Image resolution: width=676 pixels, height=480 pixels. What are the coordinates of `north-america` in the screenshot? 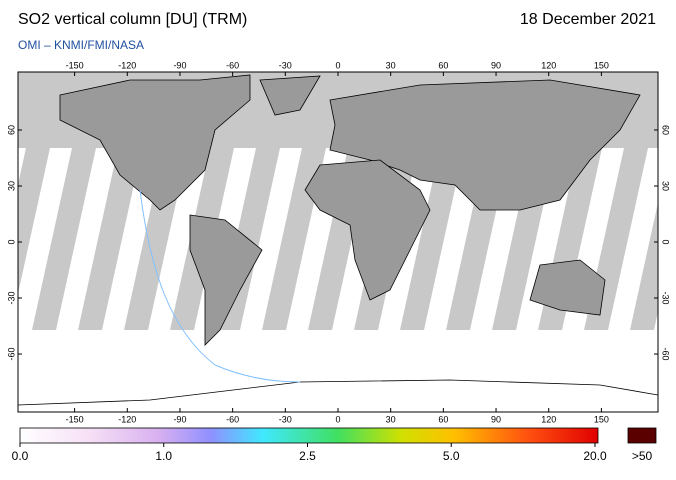 It's located at (155, 142).